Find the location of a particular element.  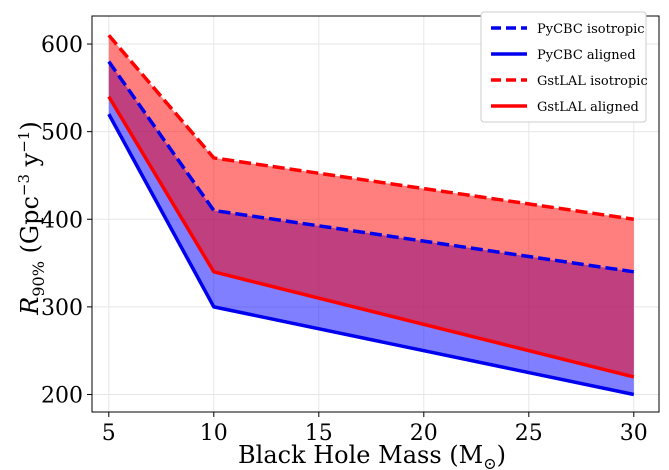

y-tick-label: 600 is located at coordinates (62, 45).